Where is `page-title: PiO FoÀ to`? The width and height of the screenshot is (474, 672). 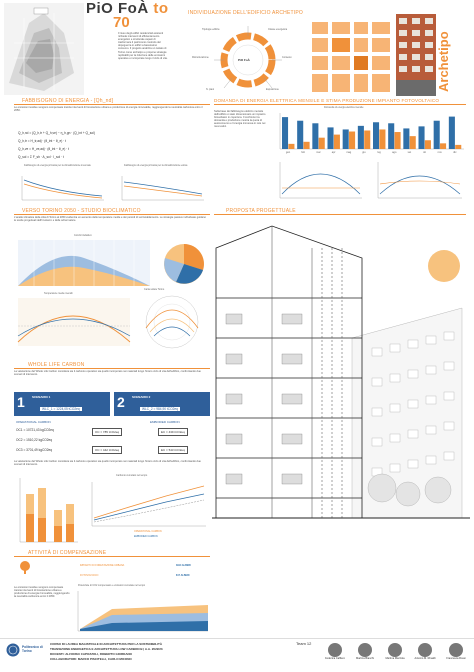 page-title: PiO FoÀ to is located at coordinates (127, 8).